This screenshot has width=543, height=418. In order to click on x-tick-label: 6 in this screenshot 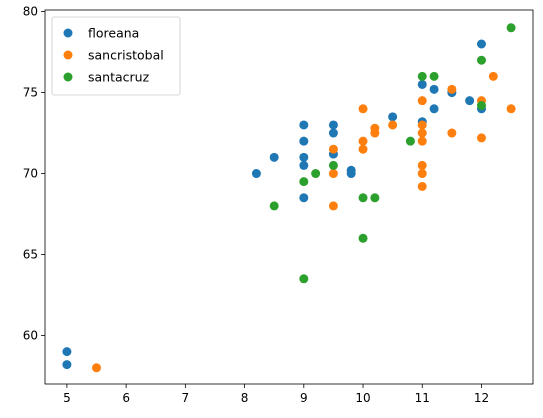, I will do `click(126, 398)`.